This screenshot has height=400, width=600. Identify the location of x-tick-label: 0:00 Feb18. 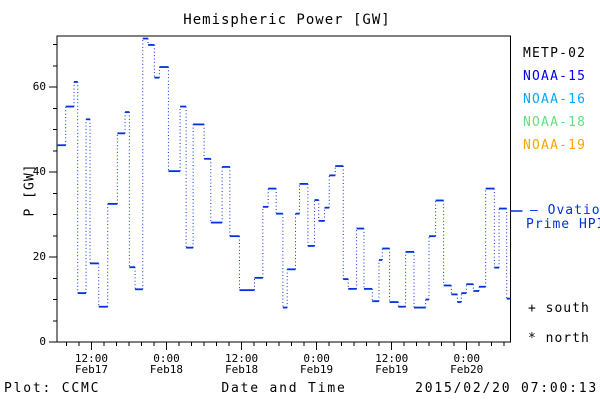
(166, 364).